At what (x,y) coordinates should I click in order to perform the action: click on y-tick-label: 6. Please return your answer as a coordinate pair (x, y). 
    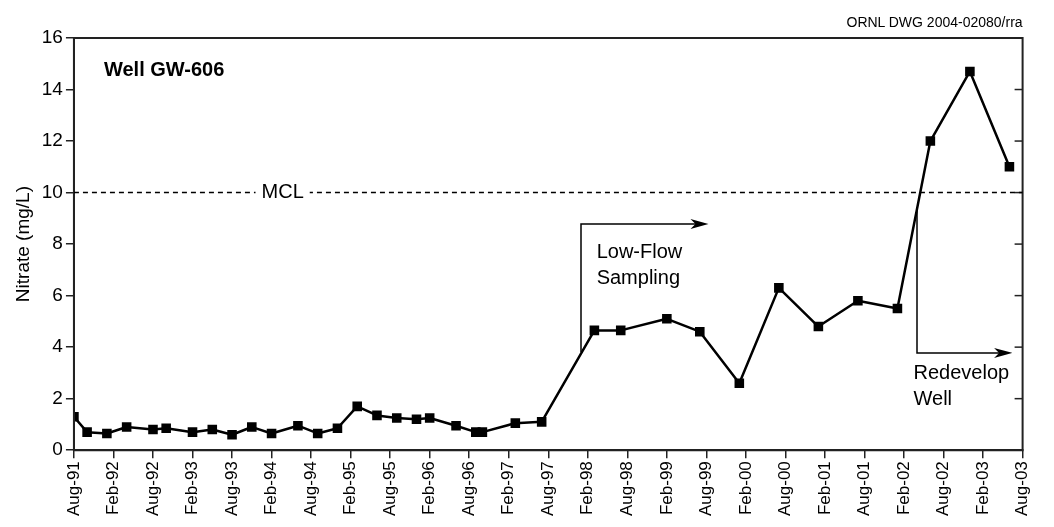
    Looking at the image, I should click on (57, 294).